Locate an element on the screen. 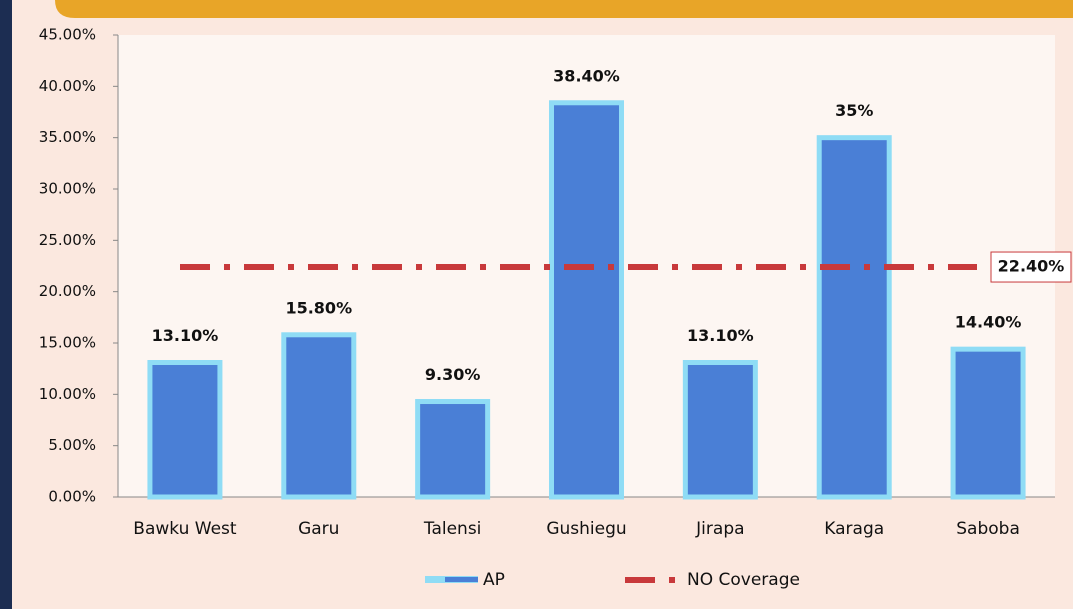  value-label: 14.40% is located at coordinates (988, 322).